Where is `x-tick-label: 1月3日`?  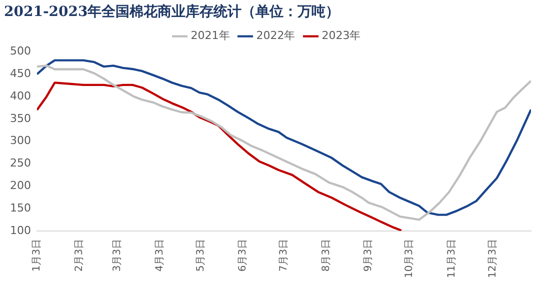 x-tick-label: 1月3日 is located at coordinates (37, 255).